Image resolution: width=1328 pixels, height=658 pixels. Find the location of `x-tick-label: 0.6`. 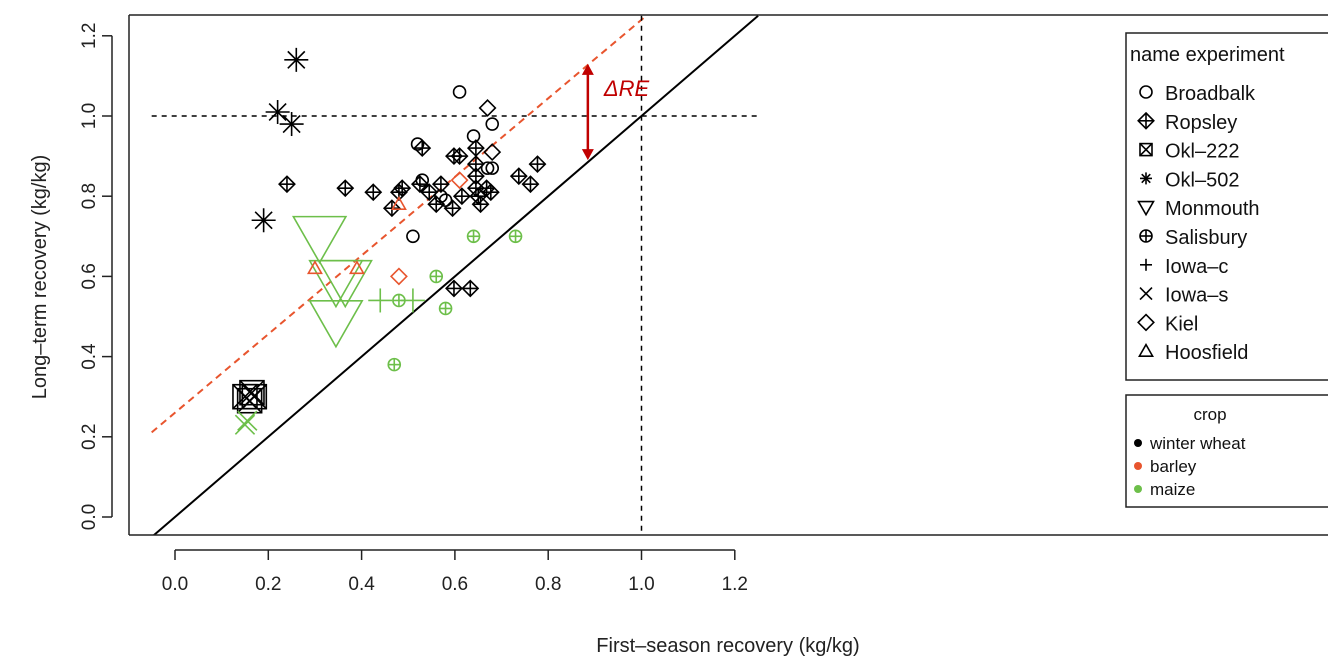

x-tick-label: 0.6 is located at coordinates (455, 584).